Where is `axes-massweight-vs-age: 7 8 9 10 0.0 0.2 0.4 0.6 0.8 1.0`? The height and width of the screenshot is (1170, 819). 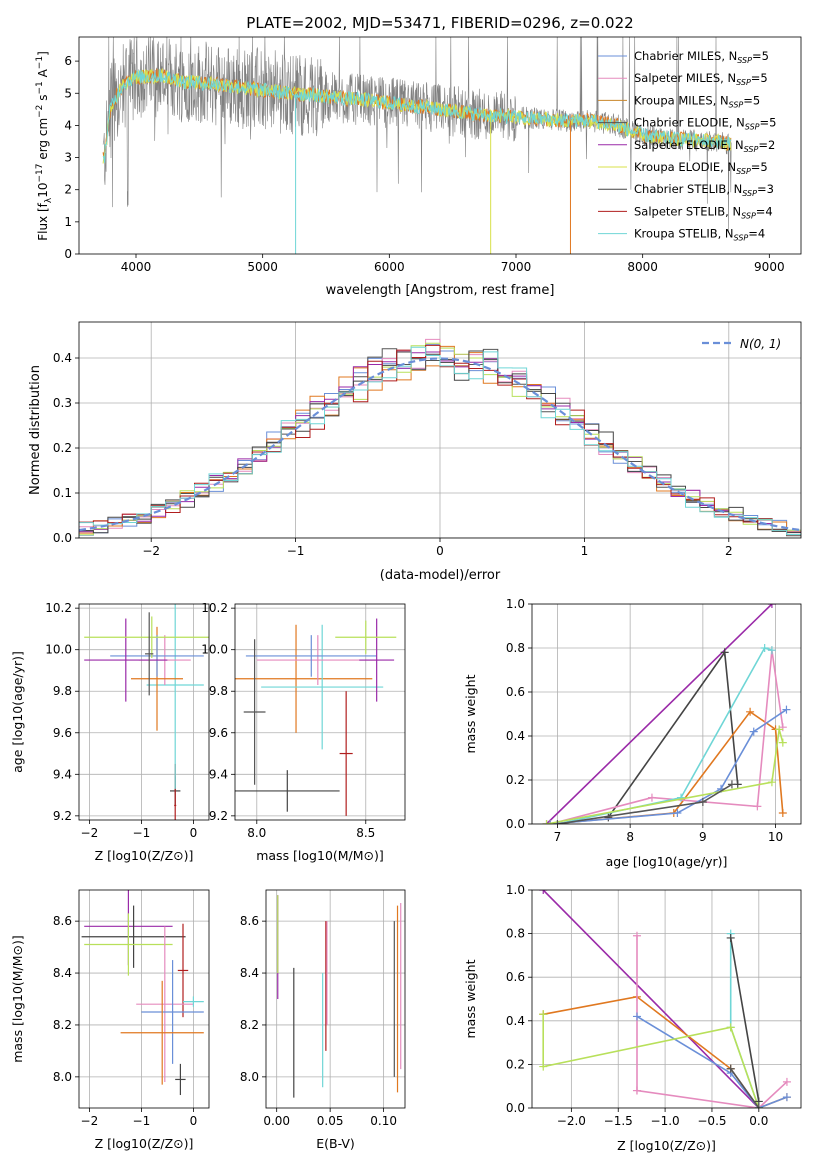 axes-massweight-vs-age: 7 8 9 10 0.0 0.2 0.4 0.6 0.8 1.0 is located at coordinates (654, 720).